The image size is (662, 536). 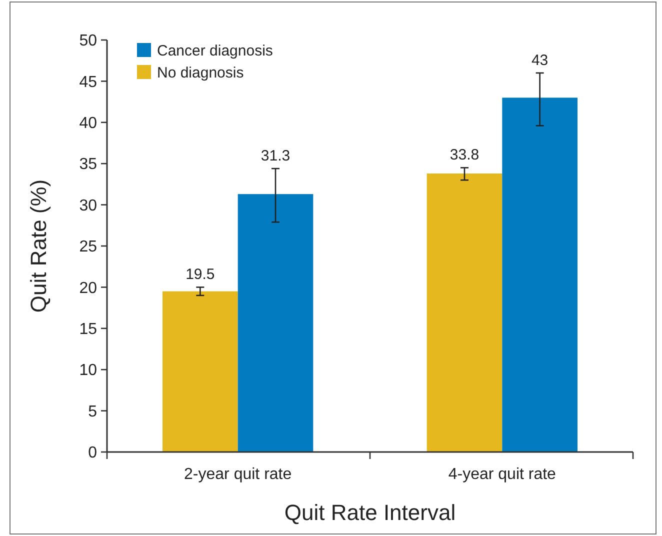 What do you see at coordinates (88, 82) in the screenshot?
I see `y-tick-label: 45` at bounding box center [88, 82].